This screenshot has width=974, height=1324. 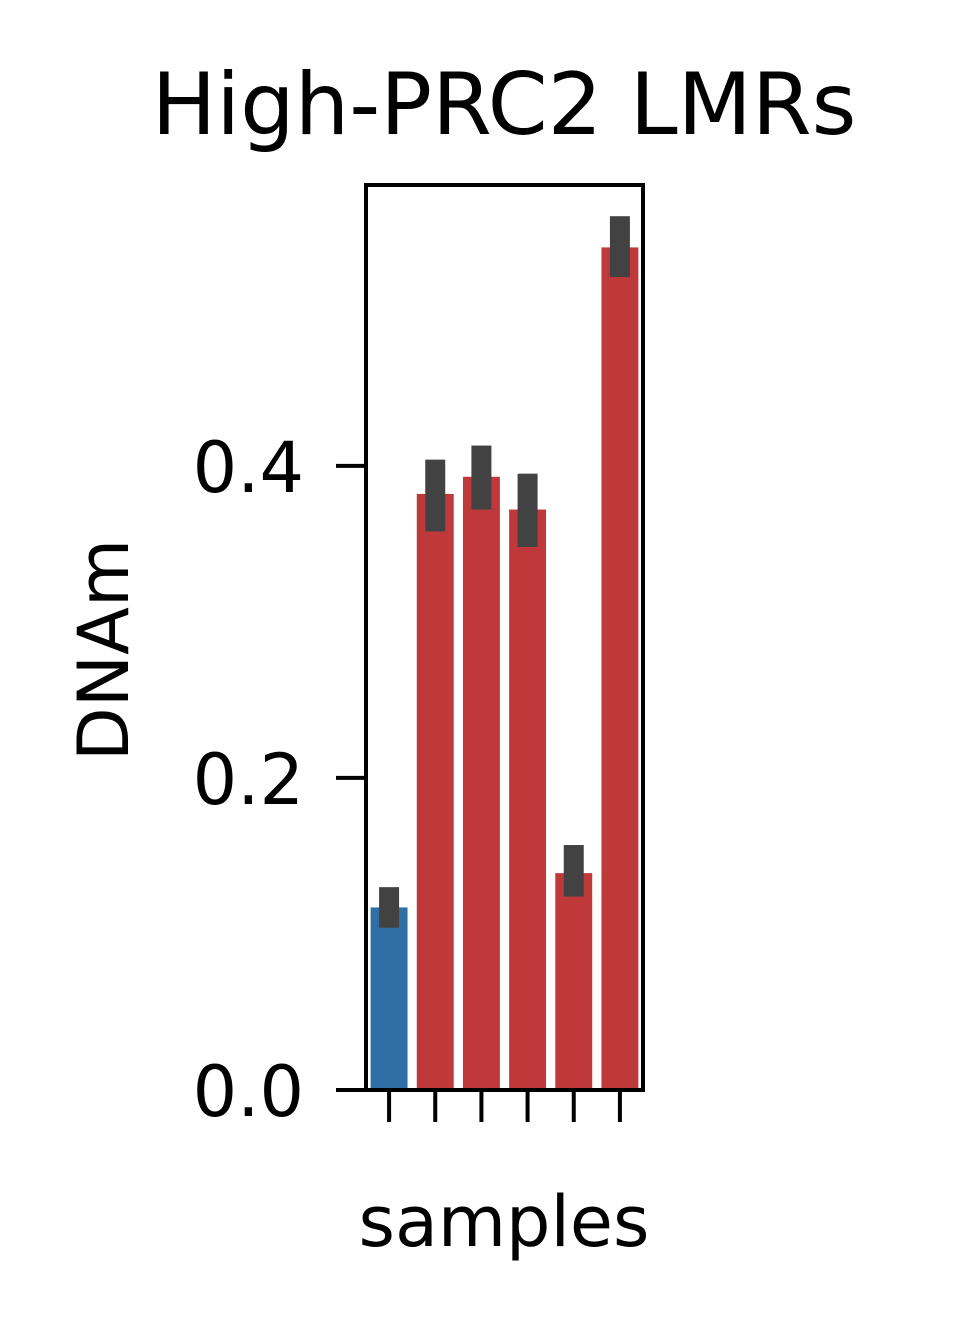 I want to click on chart-title: High-PRC2 LMRs, so click(x=504, y=105).